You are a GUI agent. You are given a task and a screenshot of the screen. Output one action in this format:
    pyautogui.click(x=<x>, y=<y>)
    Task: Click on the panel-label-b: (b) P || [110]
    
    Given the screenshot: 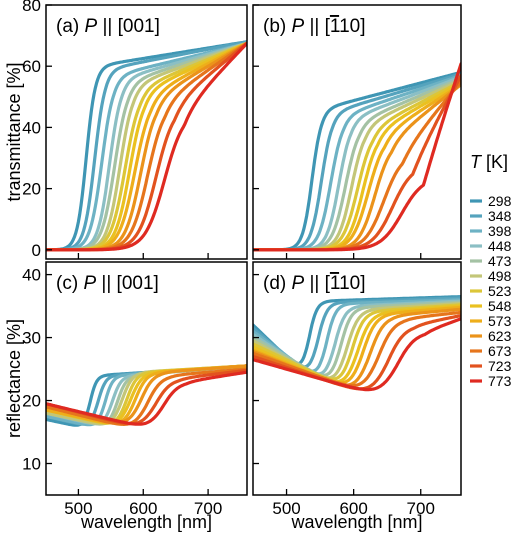 What is the action you would take?
    pyautogui.click(x=314, y=26)
    